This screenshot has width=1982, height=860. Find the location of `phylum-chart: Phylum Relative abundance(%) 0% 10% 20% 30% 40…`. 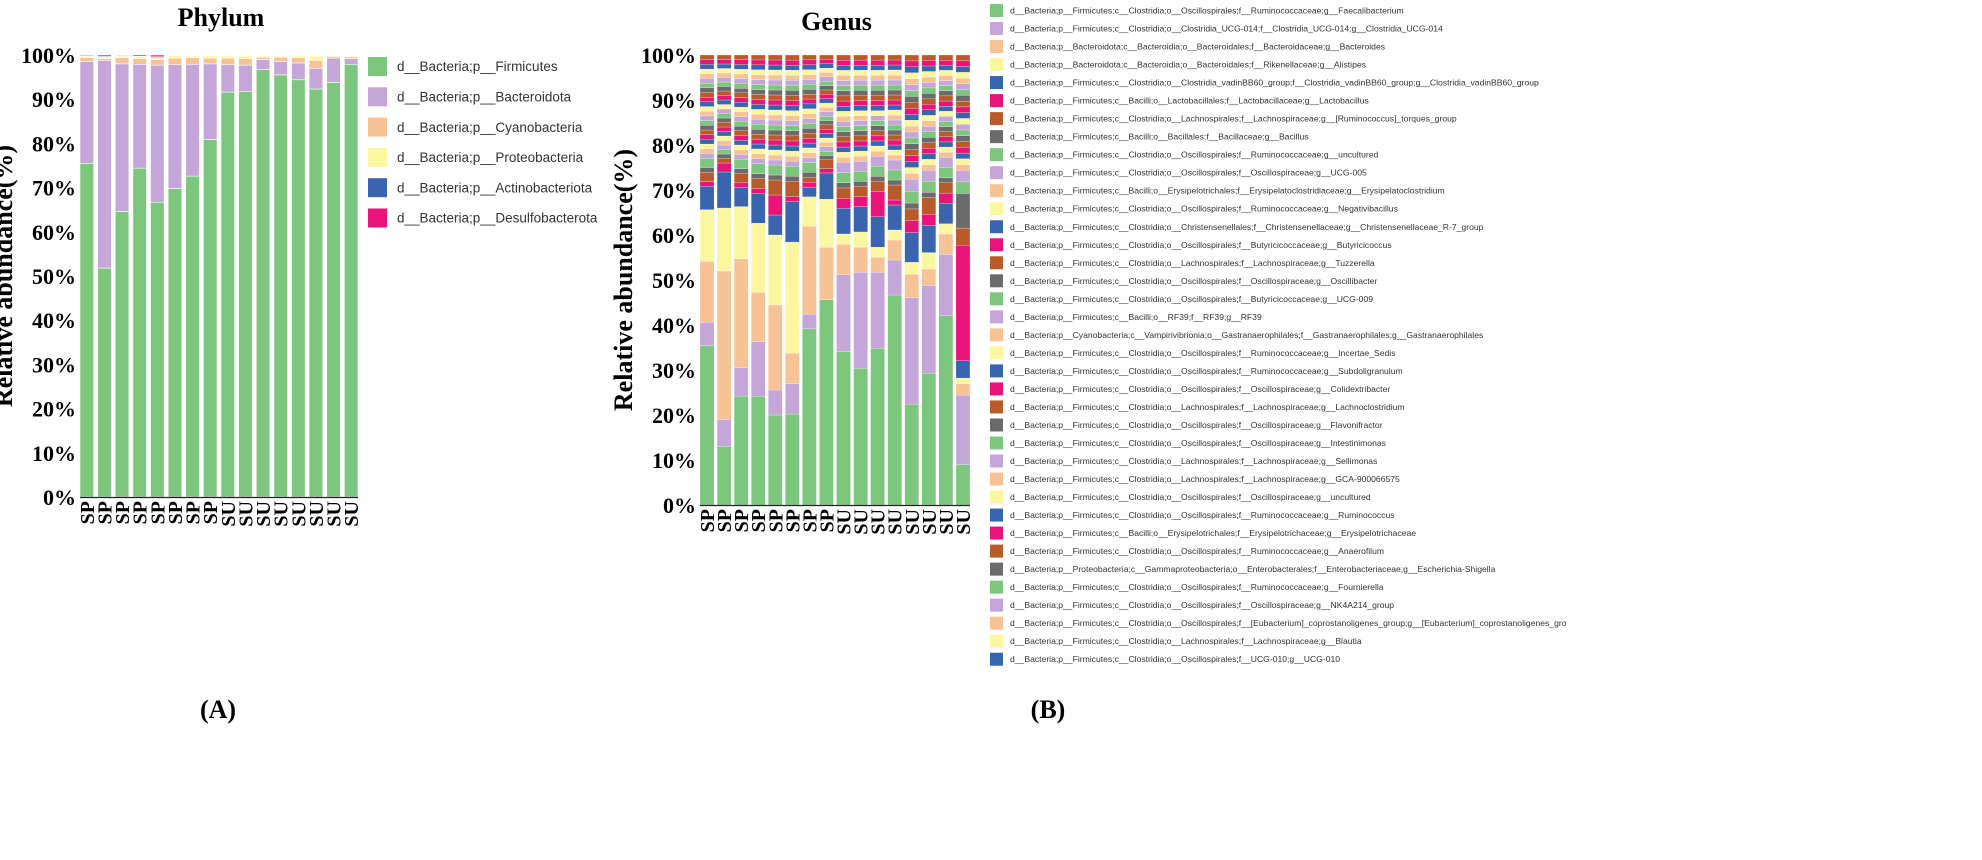

phylum-chart: Phylum Relative abundance(%) 0% 10% 20% 30% 40… is located at coordinates (181, 265).